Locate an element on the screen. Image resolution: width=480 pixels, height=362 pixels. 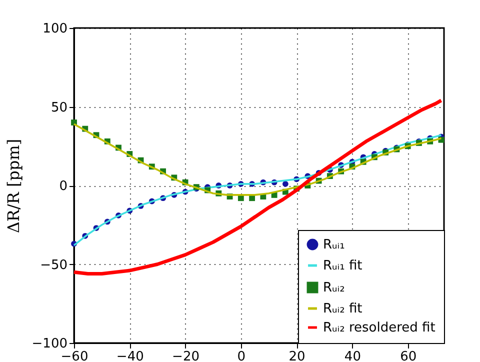
legend-label: Rᵤᵢ₁ is located at coordinates (334, 245).